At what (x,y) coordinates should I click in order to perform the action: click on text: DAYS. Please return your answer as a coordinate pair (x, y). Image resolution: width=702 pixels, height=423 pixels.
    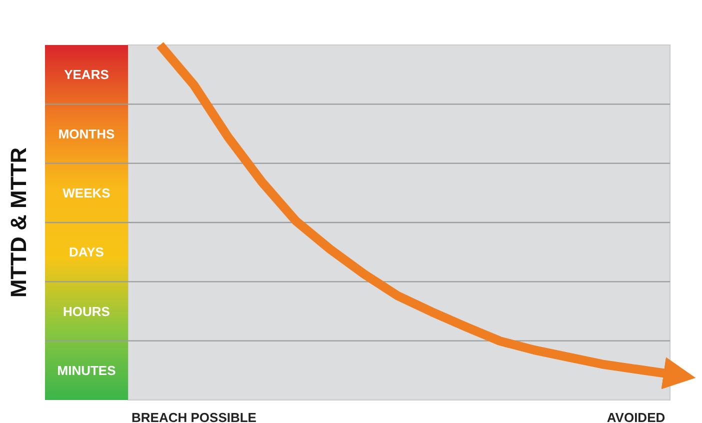
    Looking at the image, I should click on (86, 252).